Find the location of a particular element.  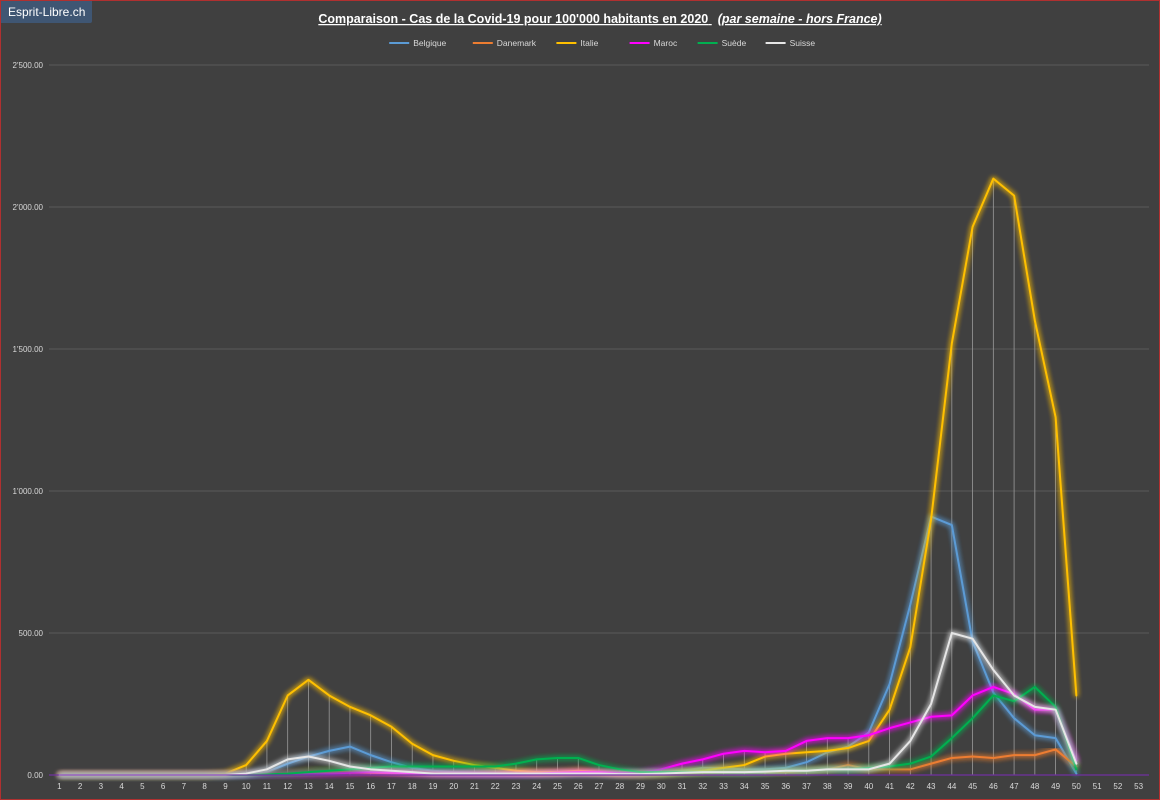

x-tick-label: 23 is located at coordinates (516, 786).